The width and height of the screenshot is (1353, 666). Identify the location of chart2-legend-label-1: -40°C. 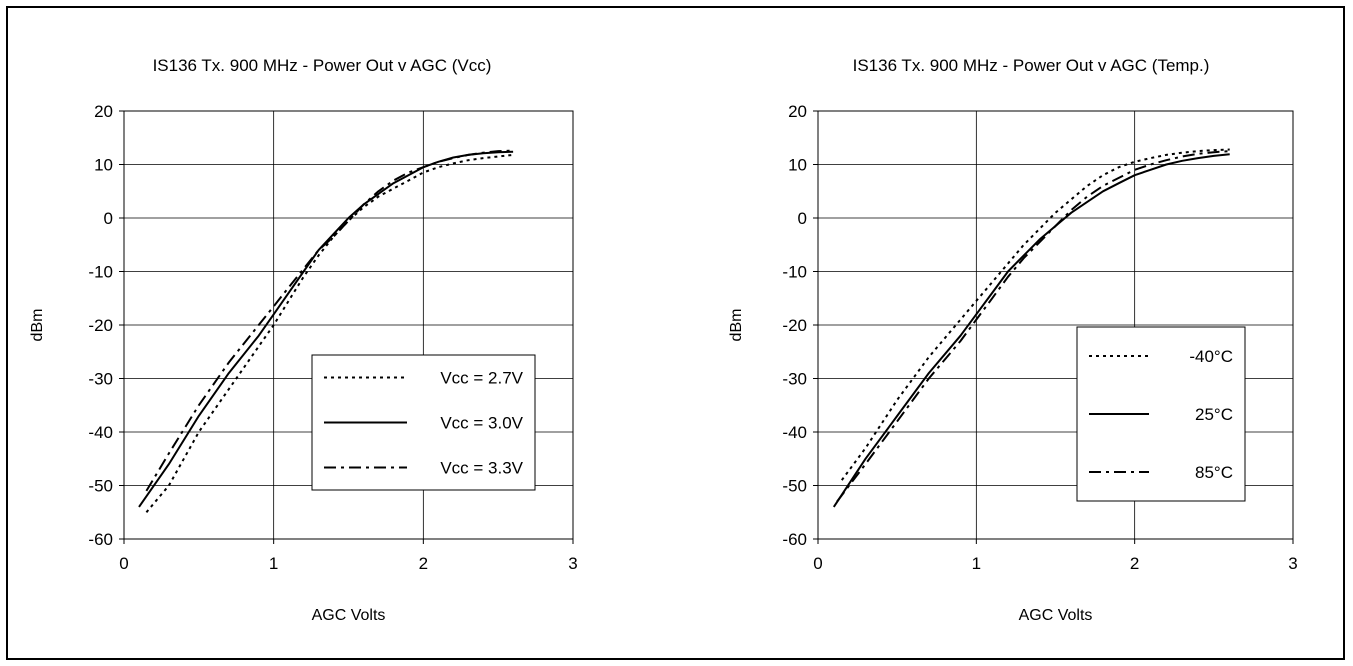
(1211, 356).